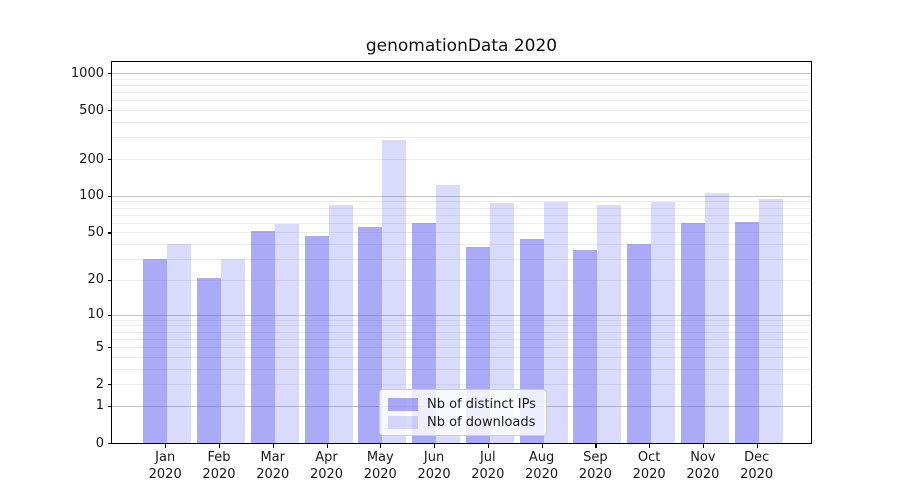 The height and width of the screenshot is (500, 900). I want to click on x-tick-mark-jan, so click(166, 445).